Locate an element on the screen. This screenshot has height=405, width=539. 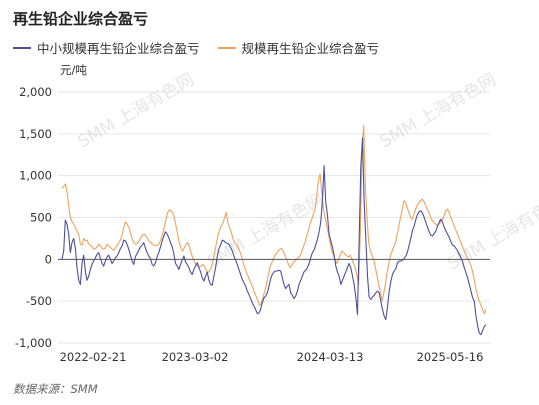
legend-label-large: 规模再生铅企业综合盈亏 is located at coordinates (310, 48).